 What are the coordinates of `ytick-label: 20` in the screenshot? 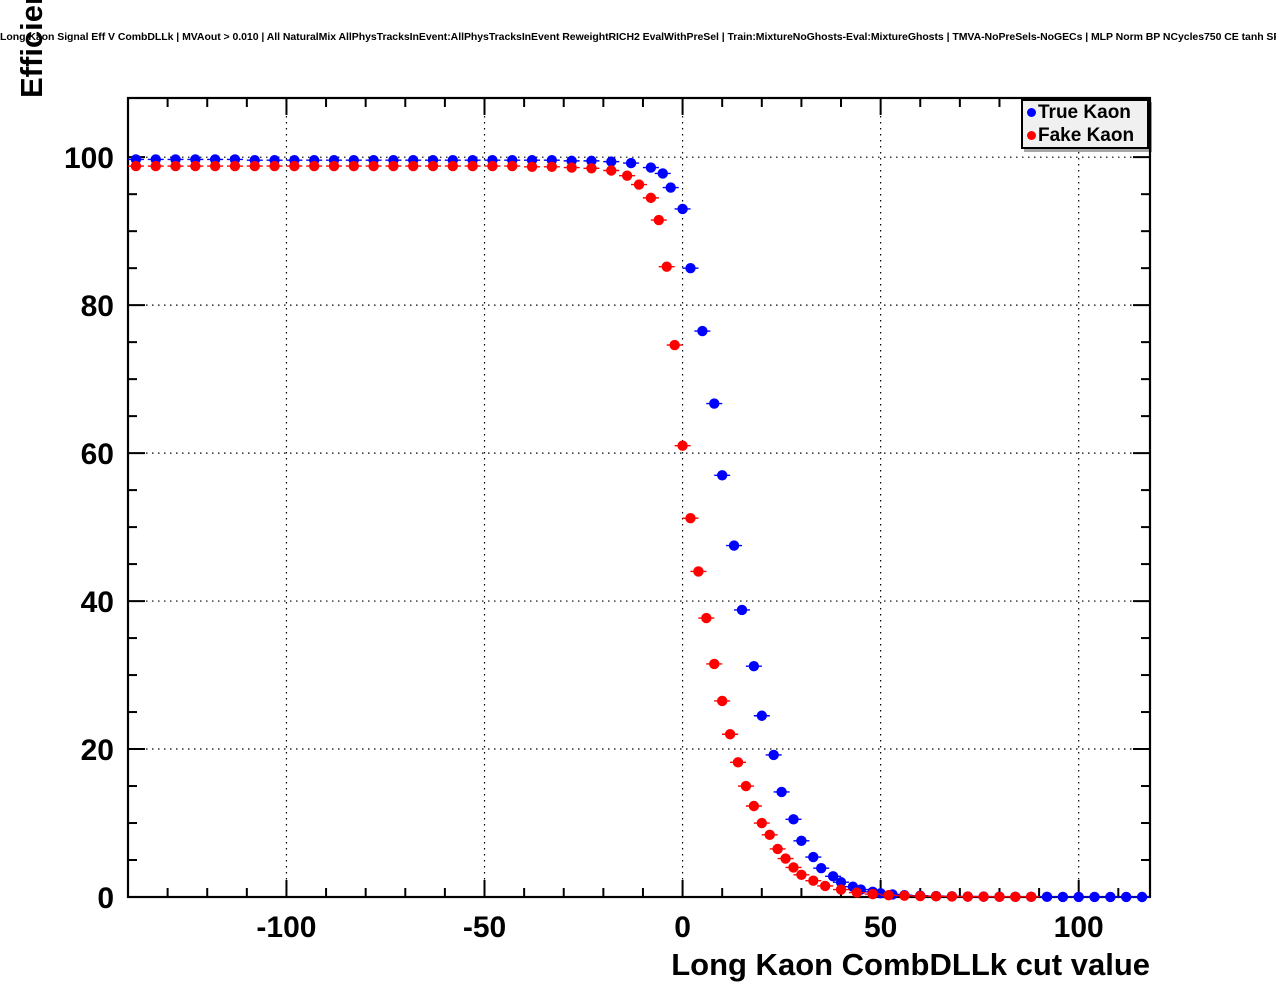 It's located at (97, 750).